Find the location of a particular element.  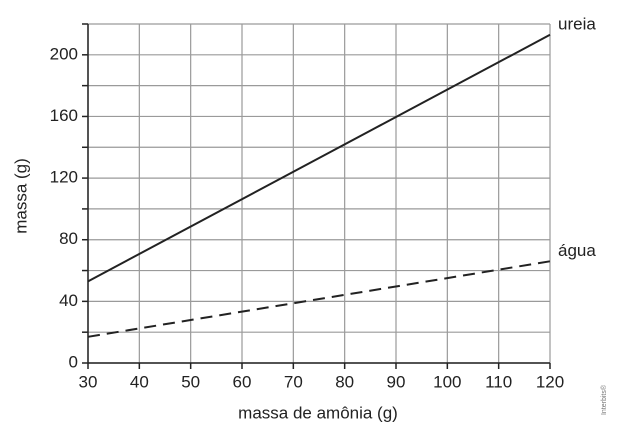

y-tick-label: 0 is located at coordinates (73, 361).